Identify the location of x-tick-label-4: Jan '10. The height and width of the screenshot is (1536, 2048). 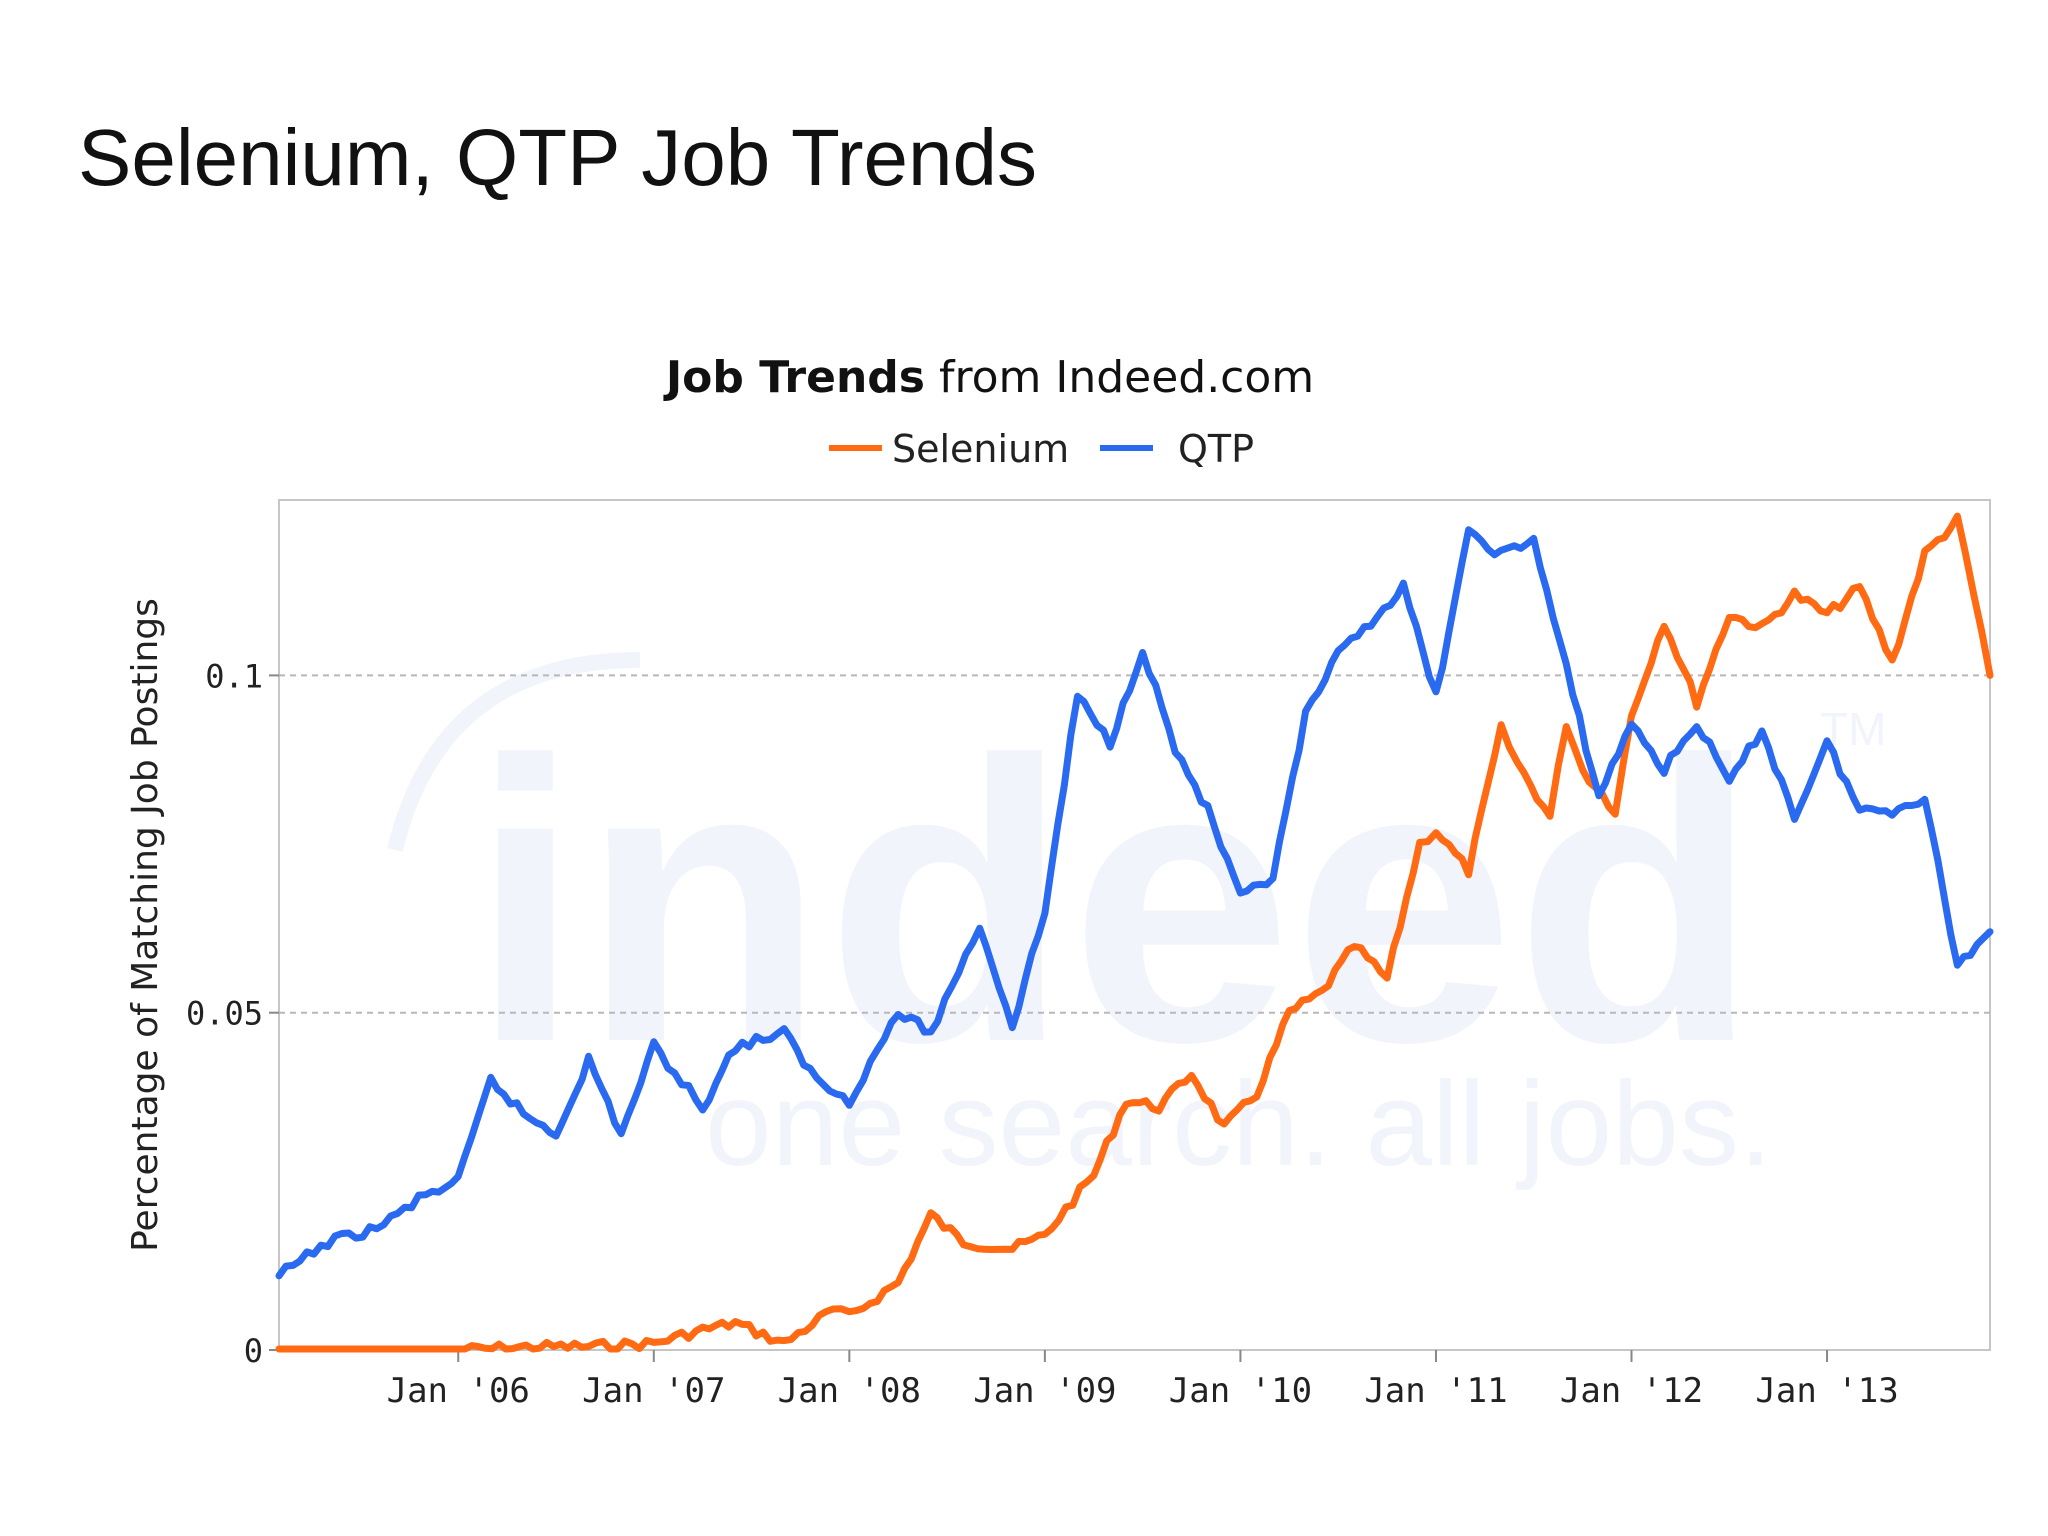
(1240, 1391).